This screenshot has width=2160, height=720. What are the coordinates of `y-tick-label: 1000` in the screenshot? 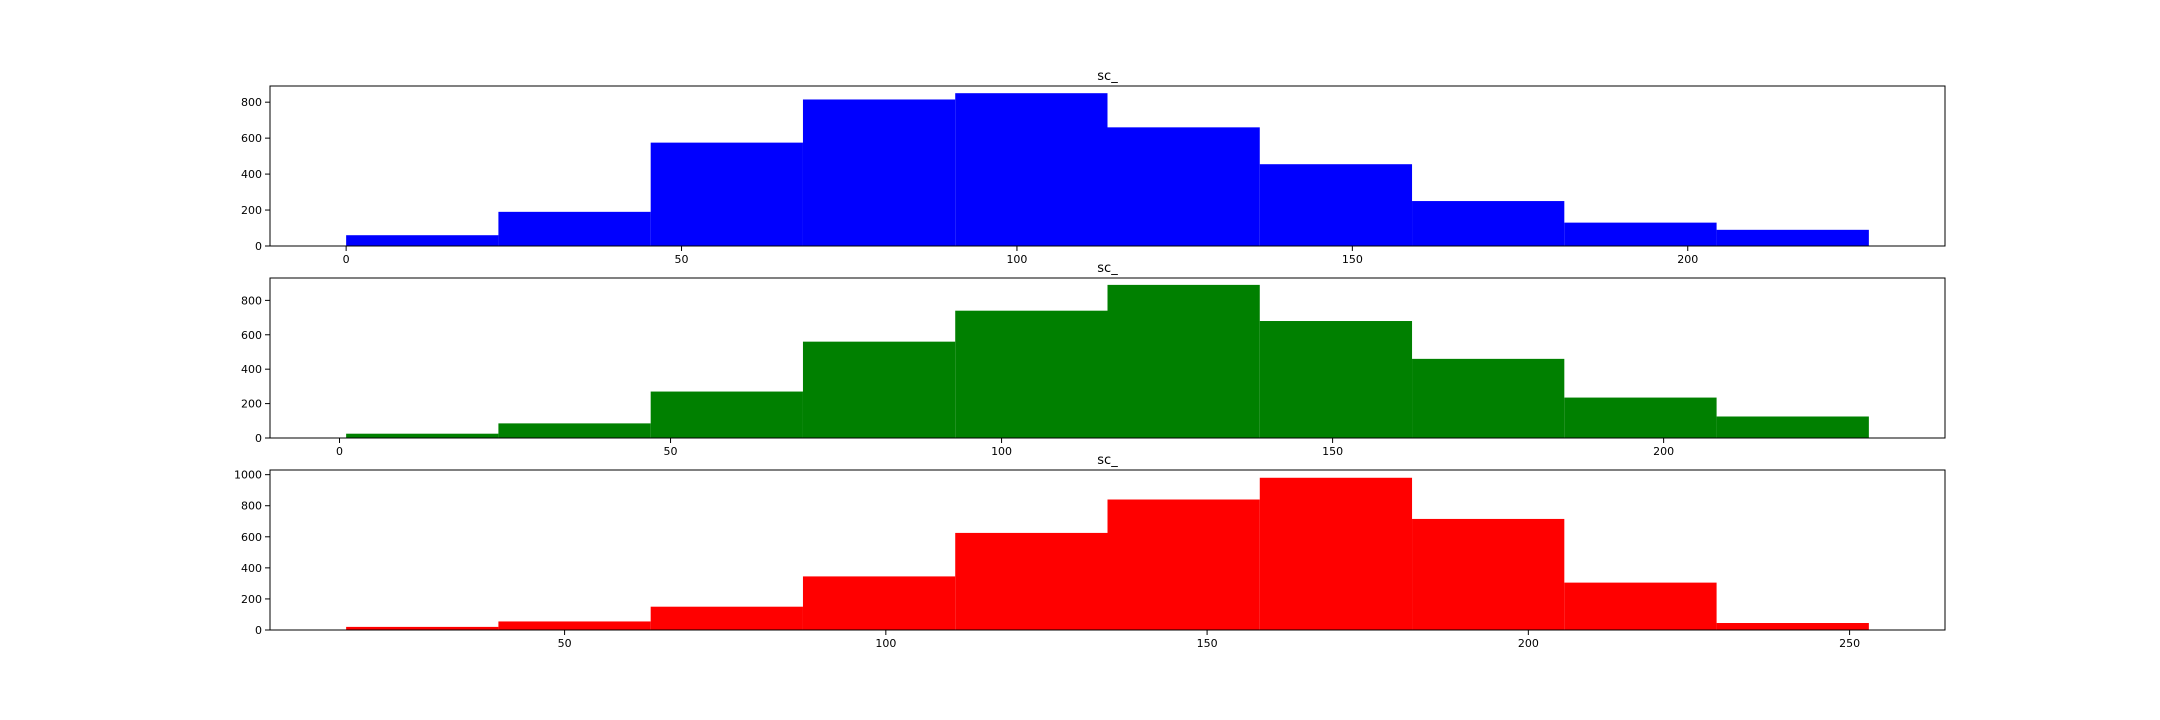 It's located at (248, 475).